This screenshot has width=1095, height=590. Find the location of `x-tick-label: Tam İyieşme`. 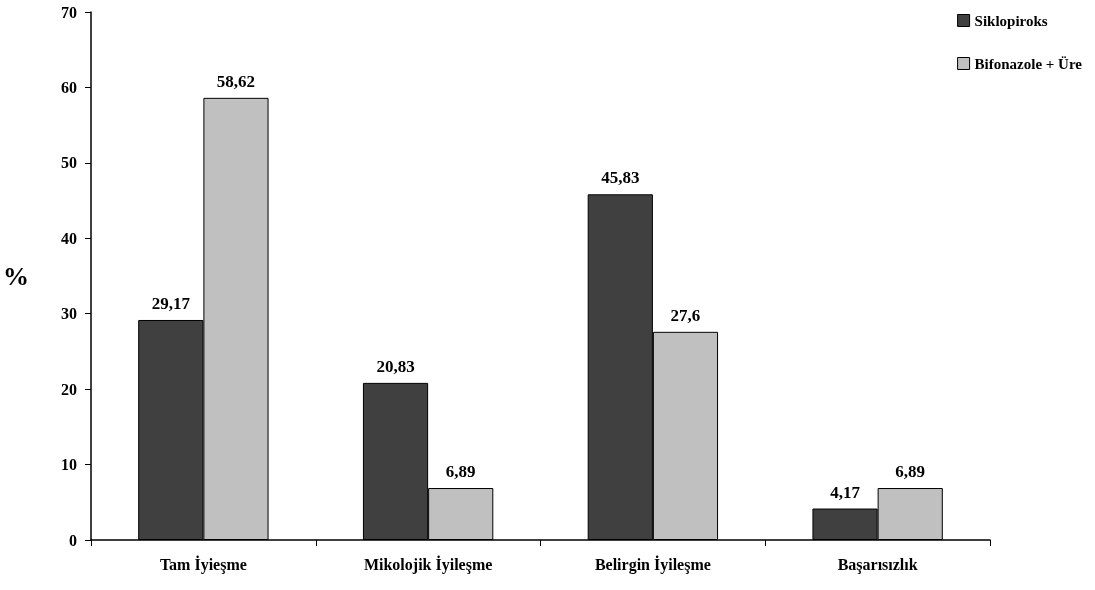

x-tick-label: Tam İyieşme is located at coordinates (203, 564).